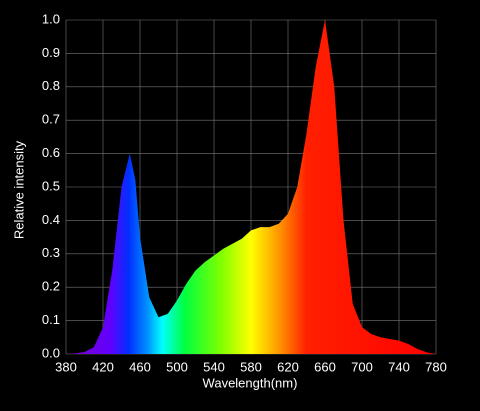  What do you see at coordinates (250, 382) in the screenshot?
I see `x-axis-label: Wavelength(nm)` at bounding box center [250, 382].